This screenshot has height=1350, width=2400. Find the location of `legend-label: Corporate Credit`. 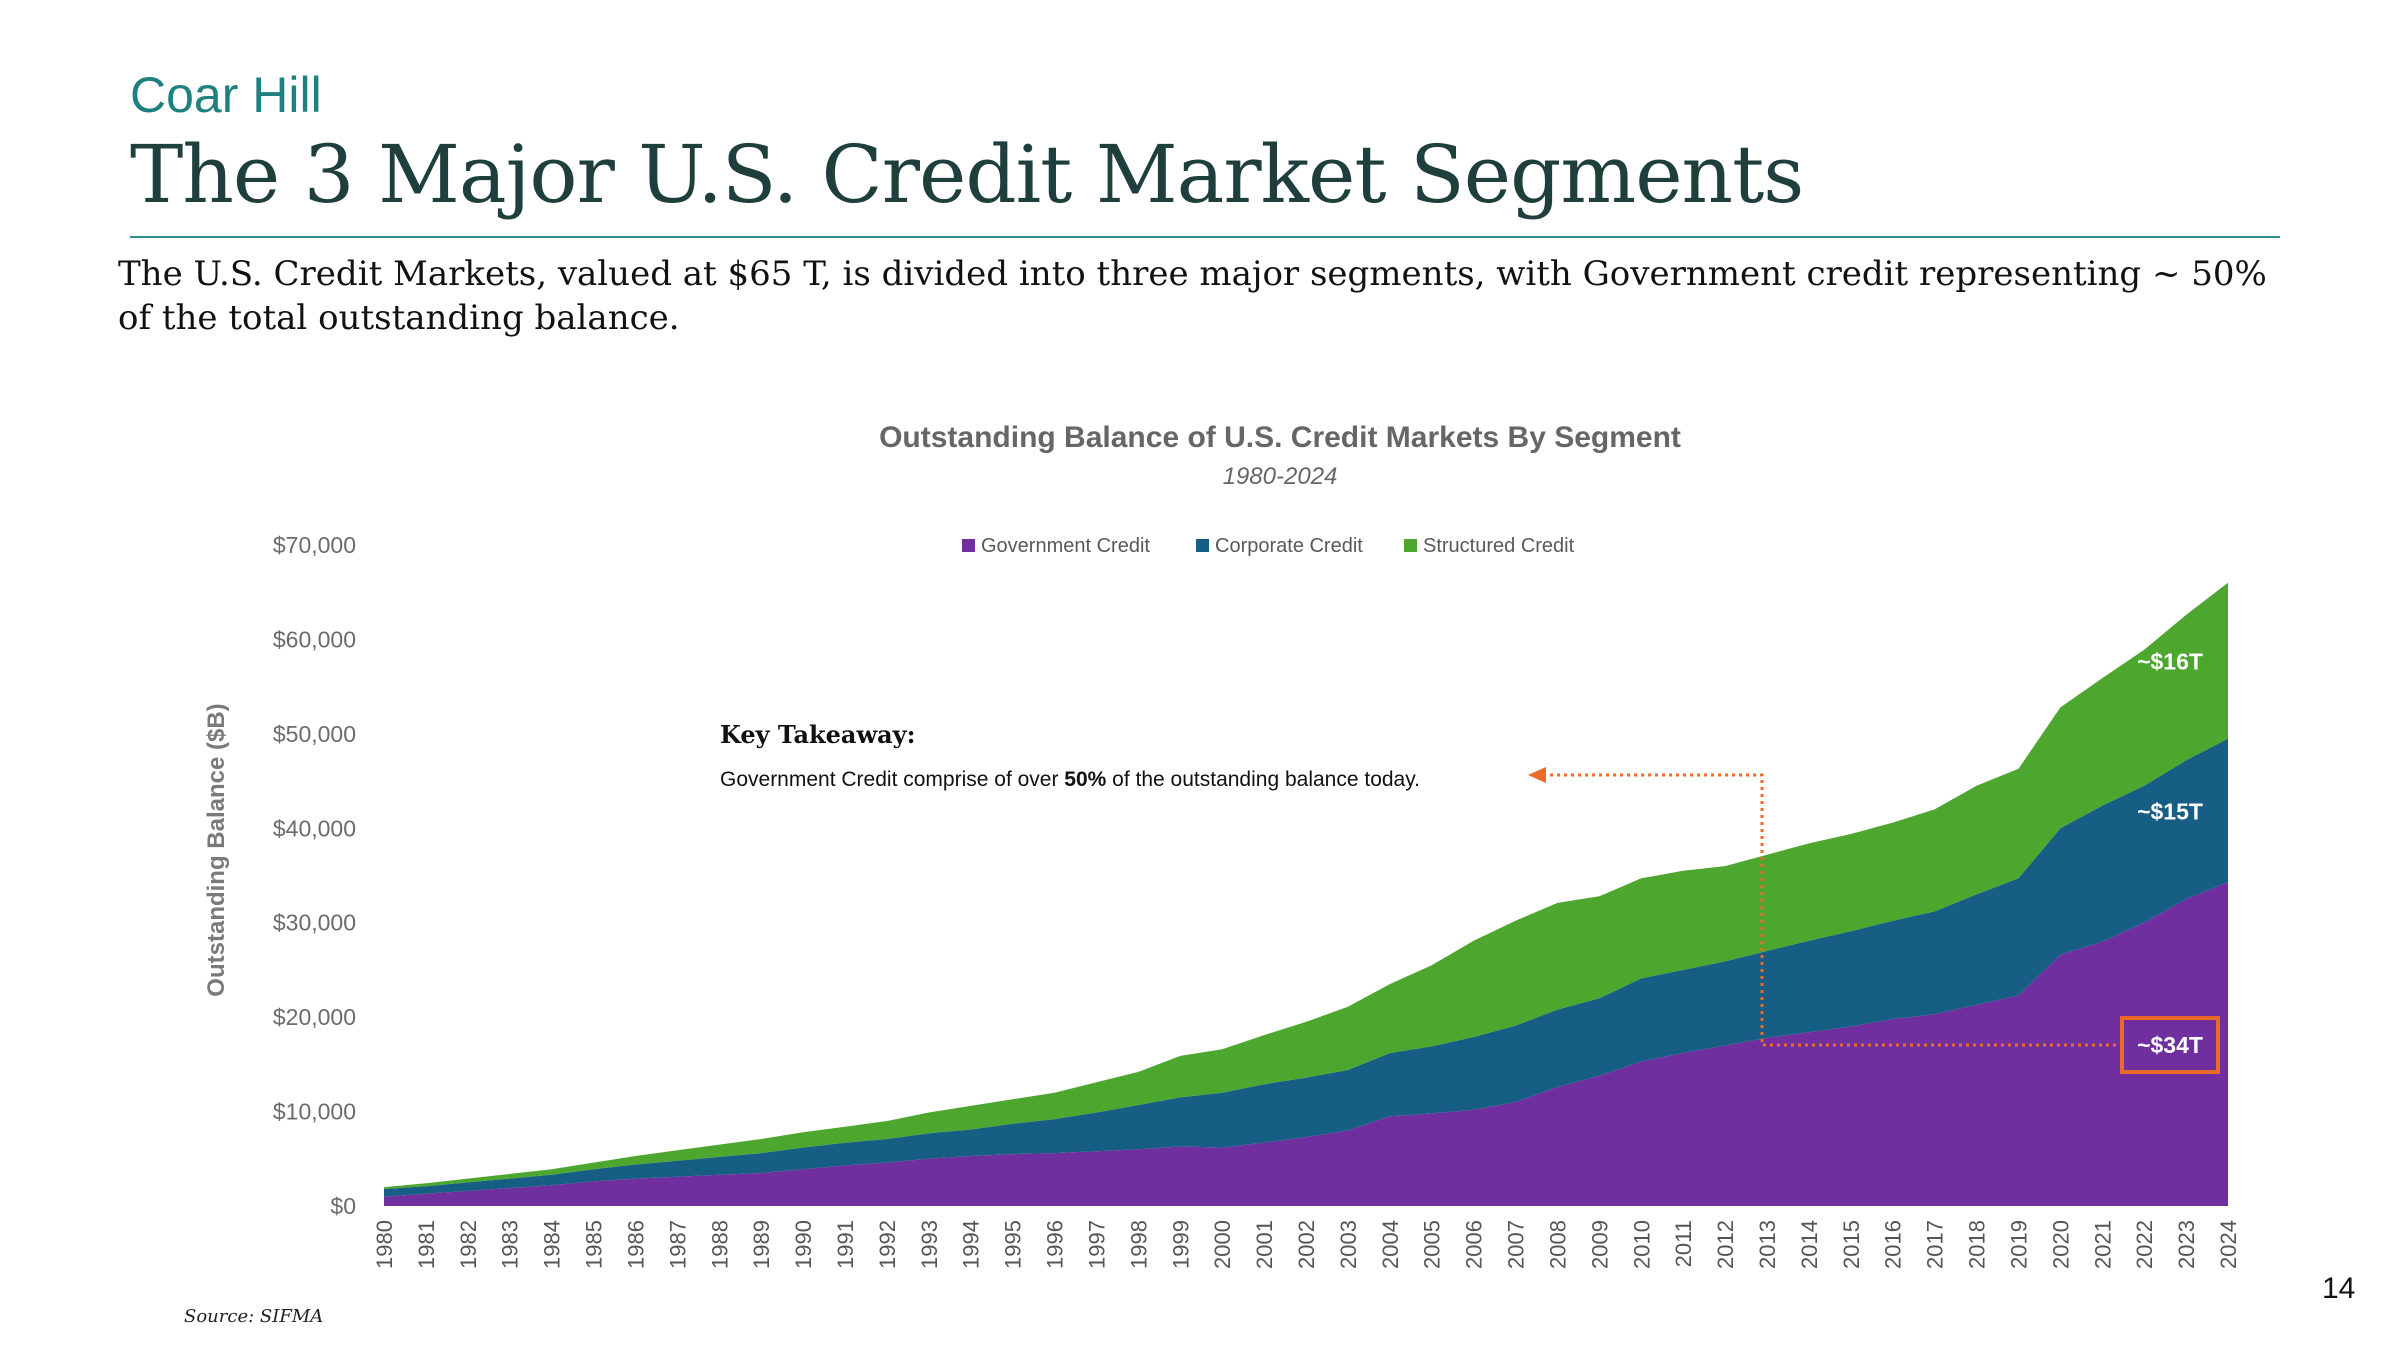

legend-label: Corporate Credit is located at coordinates (1289, 546).